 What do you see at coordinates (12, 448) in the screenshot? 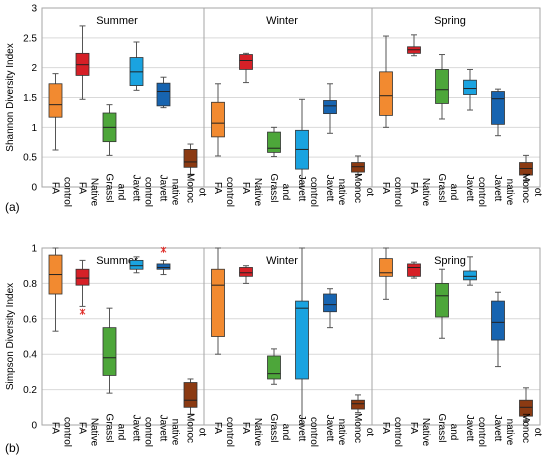
I see `panel-label: (b)` at bounding box center [12, 448].